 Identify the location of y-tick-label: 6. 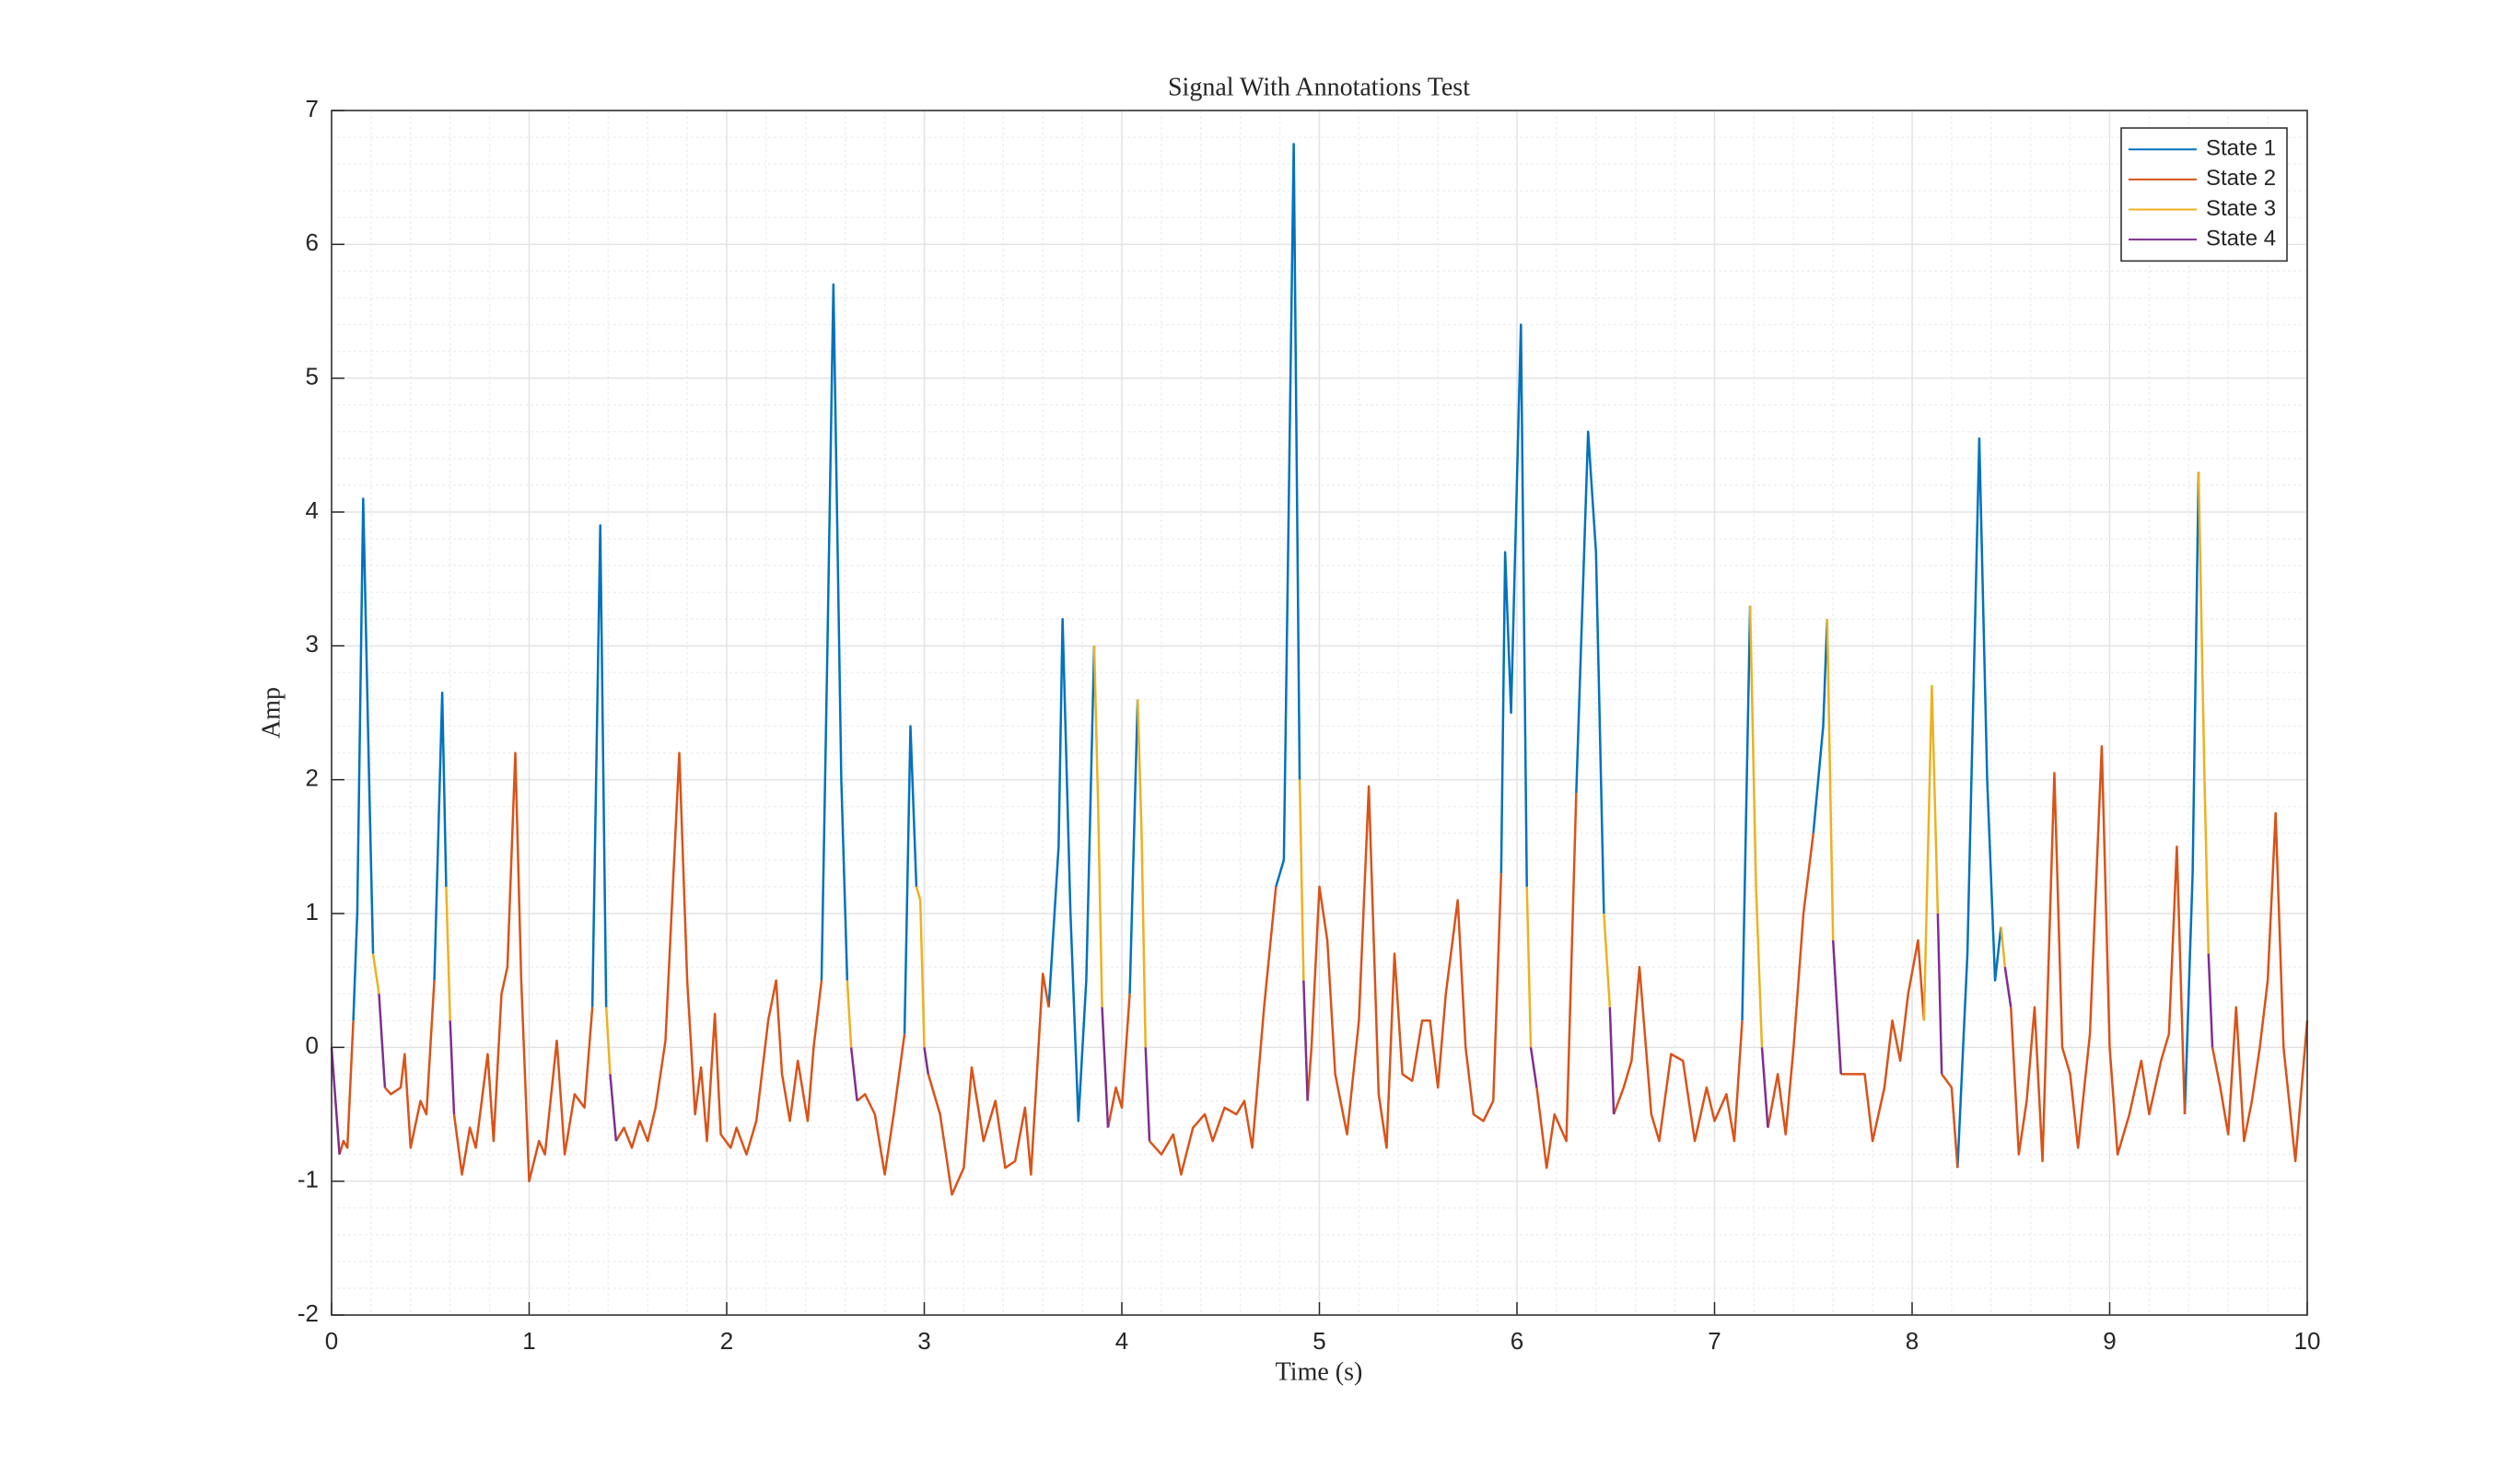
(312, 242).